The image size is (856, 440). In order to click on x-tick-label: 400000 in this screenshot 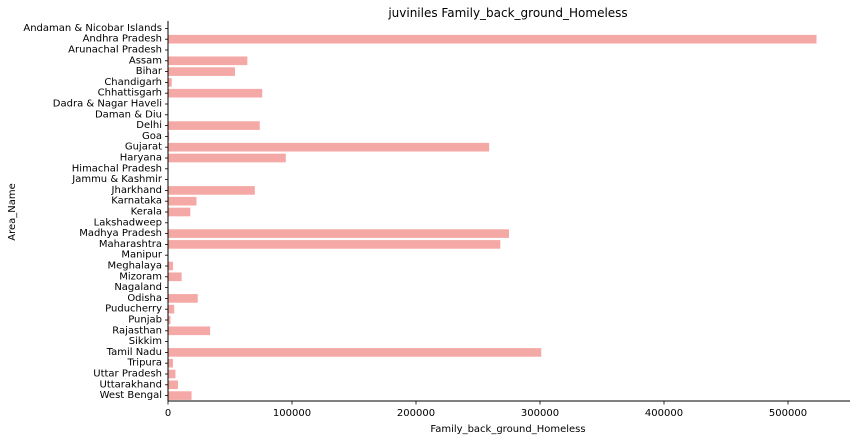, I will do `click(664, 413)`.